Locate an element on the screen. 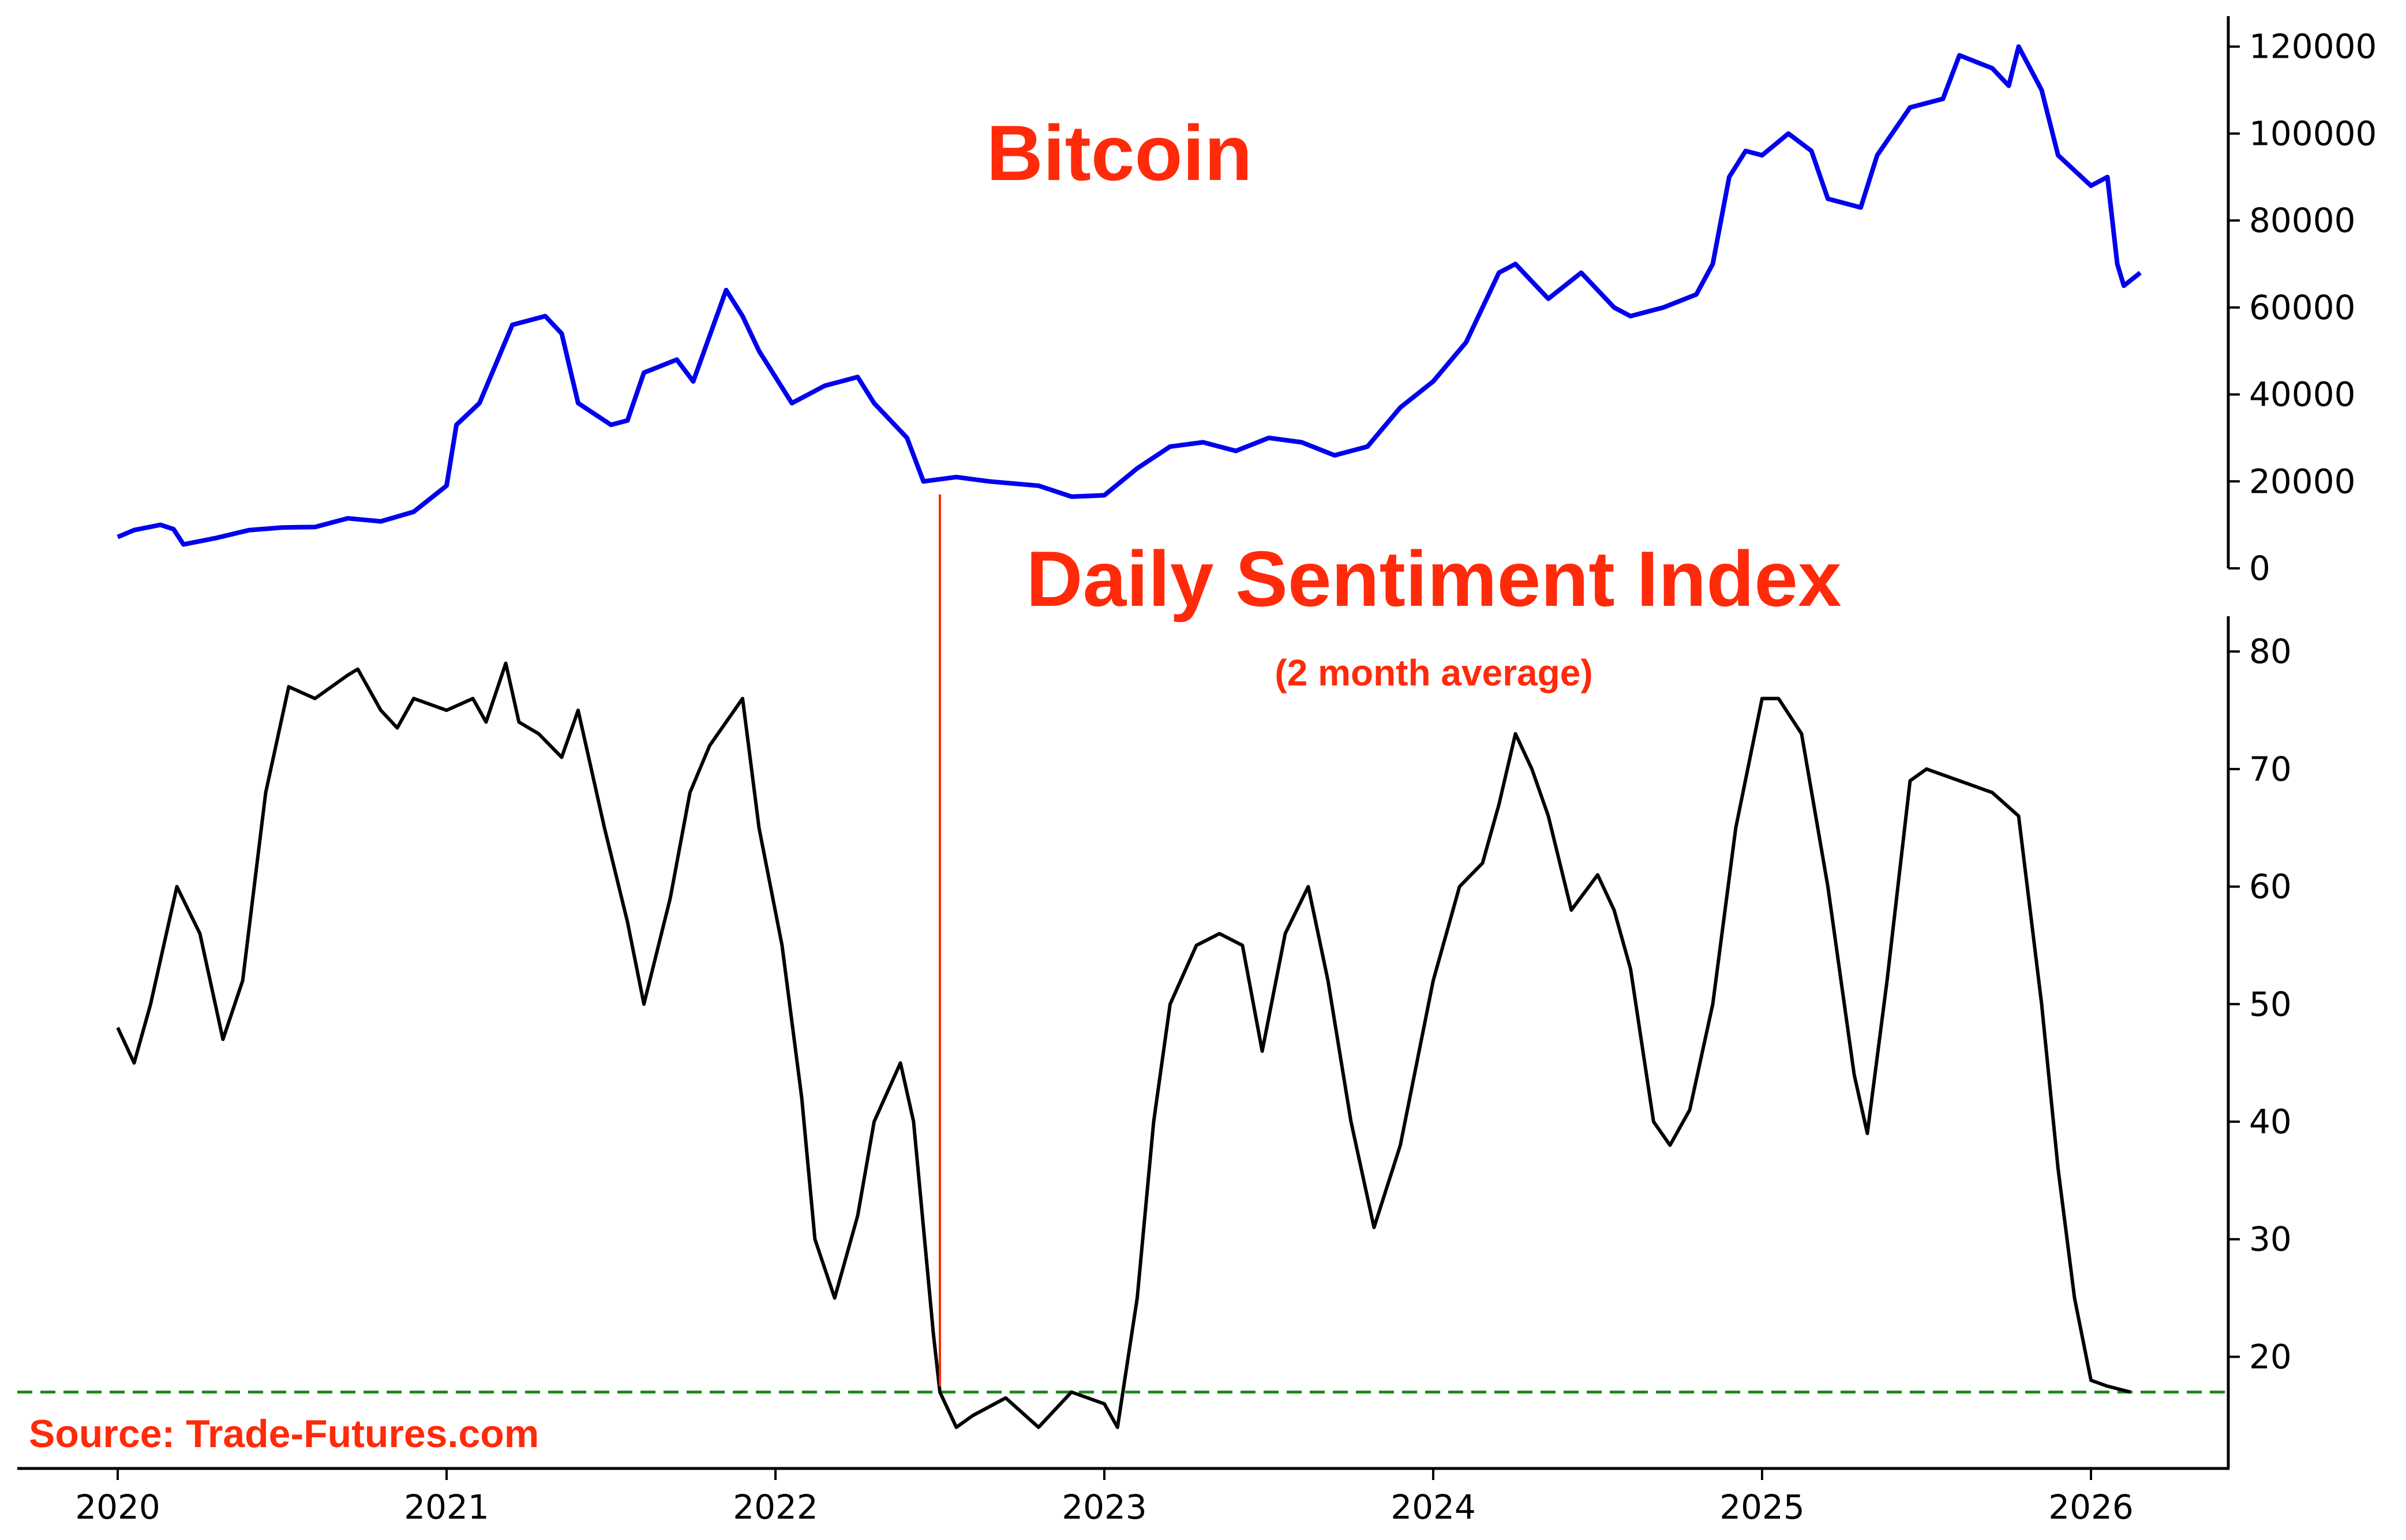 This screenshot has width=2406, height=1540. sentiment-title: Daily Sentiment Index is located at coordinates (1433, 579).